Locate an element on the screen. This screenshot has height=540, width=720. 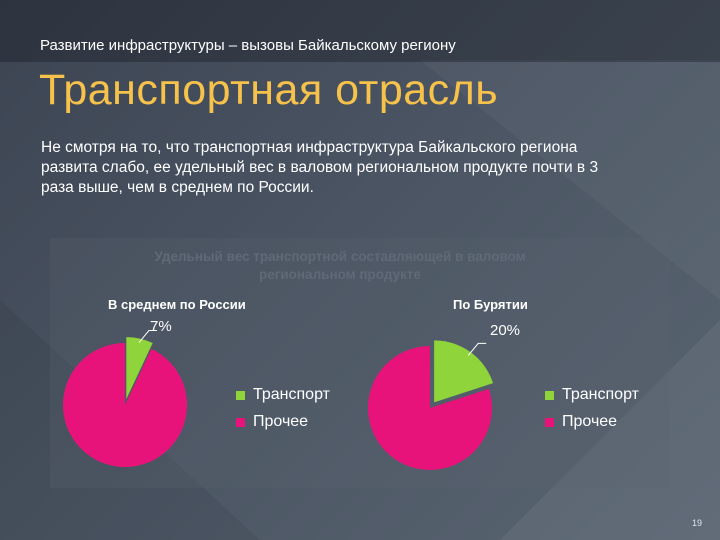
legend-item-other-buryatia: Прочее is located at coordinates (581, 422).